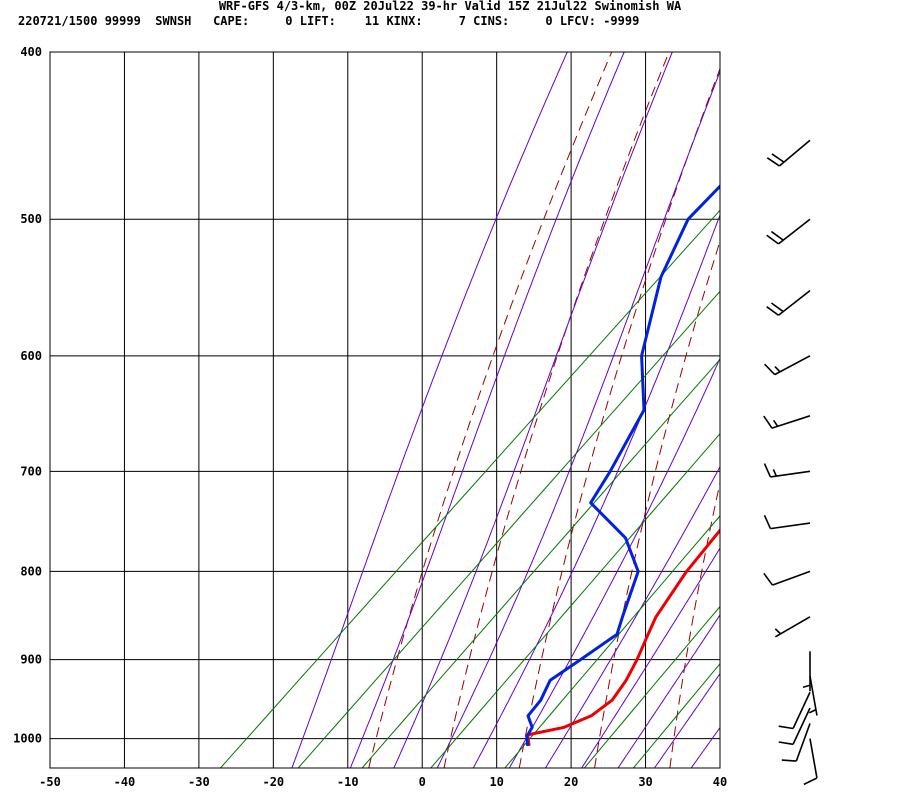 The width and height of the screenshot is (900, 800). I want to click on x-tick-label: 30, so click(645, 782).